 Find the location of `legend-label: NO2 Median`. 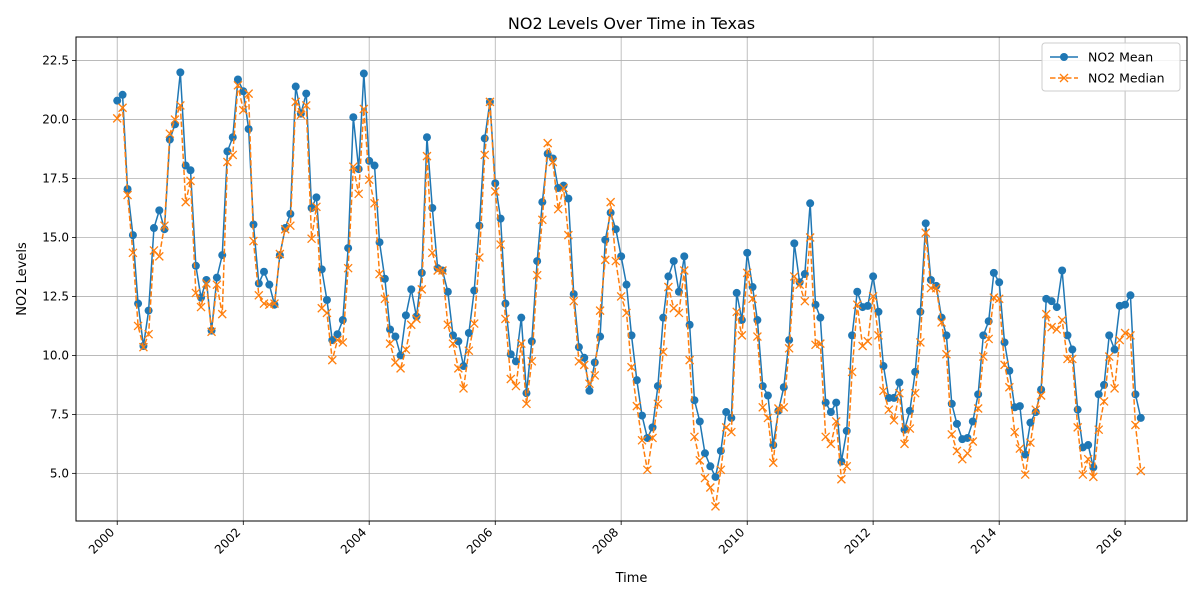

legend-label: NO2 Median is located at coordinates (1126, 78).